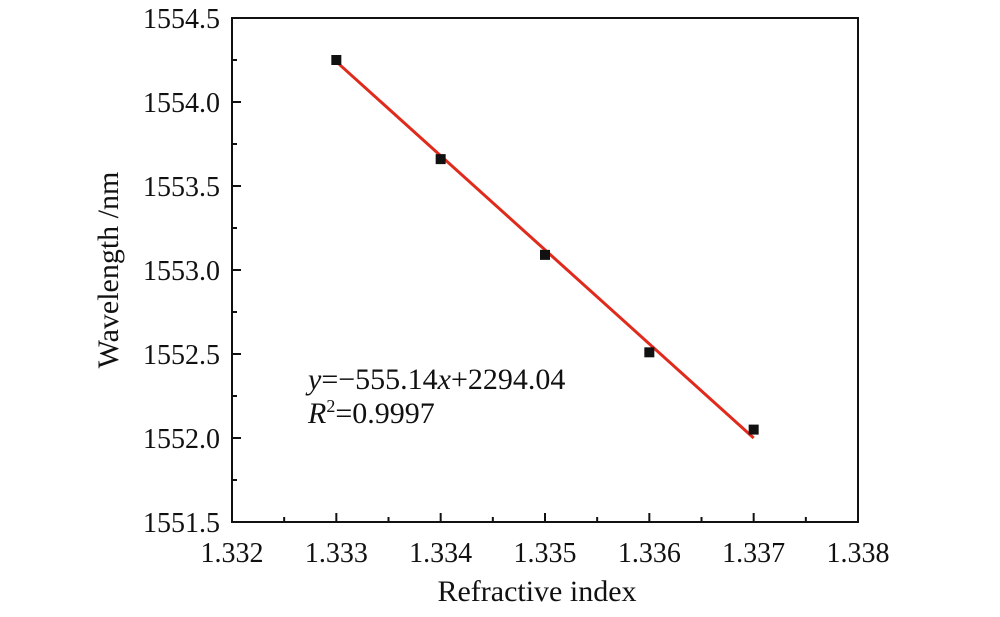 This screenshot has width=1000, height=617. Describe the element at coordinates (649, 553) in the screenshot. I see `x-tick-label-4: 1.336` at that location.